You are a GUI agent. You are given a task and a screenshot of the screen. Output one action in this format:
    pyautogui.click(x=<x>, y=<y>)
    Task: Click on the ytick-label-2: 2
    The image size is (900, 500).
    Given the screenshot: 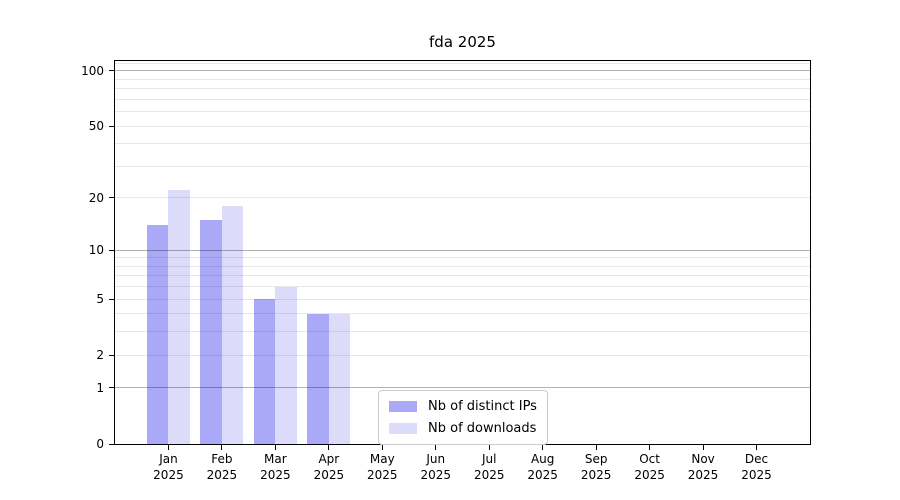 What is the action you would take?
    pyautogui.click(x=100, y=355)
    